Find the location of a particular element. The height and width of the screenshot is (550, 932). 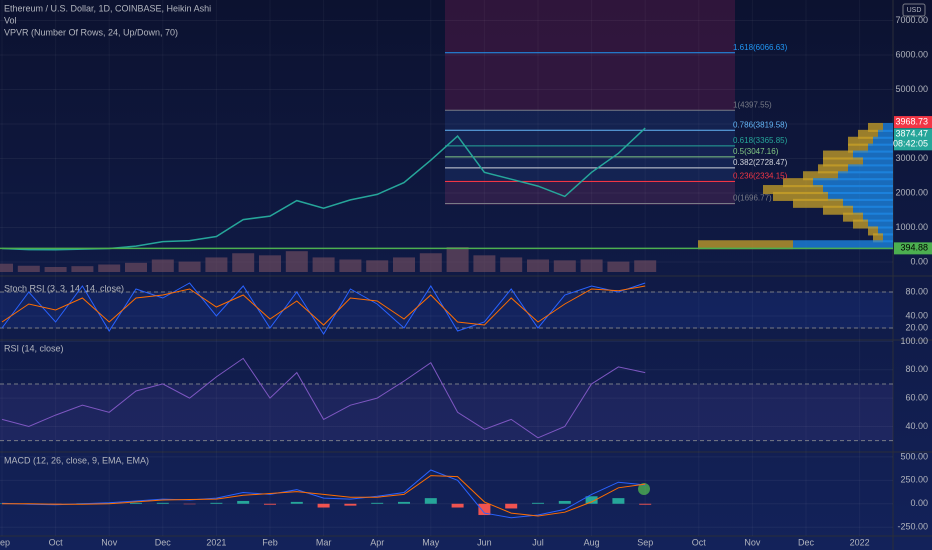

fib-label: 1(4397.55) is located at coordinates (752, 104).